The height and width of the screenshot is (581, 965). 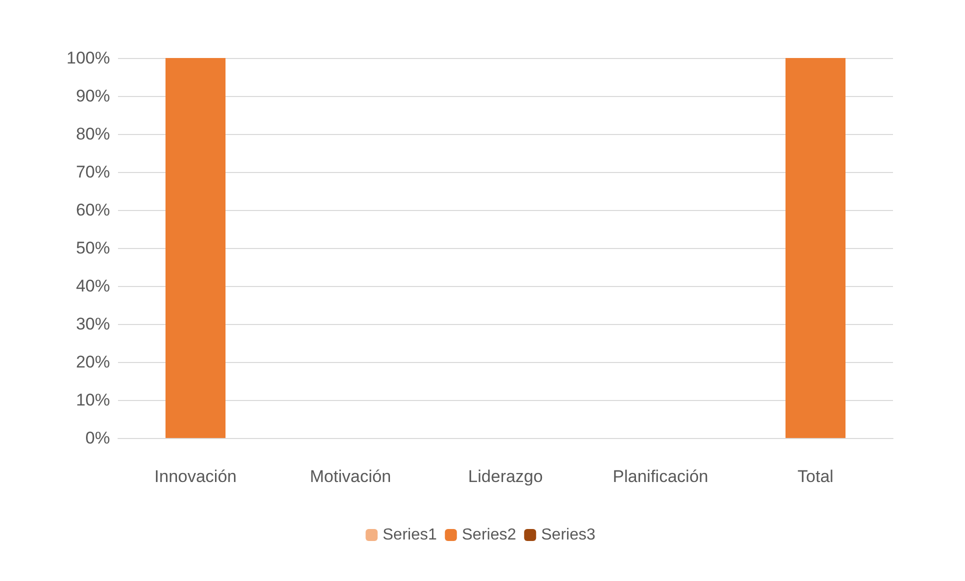 I want to click on legend-label: Series2, so click(x=489, y=535).